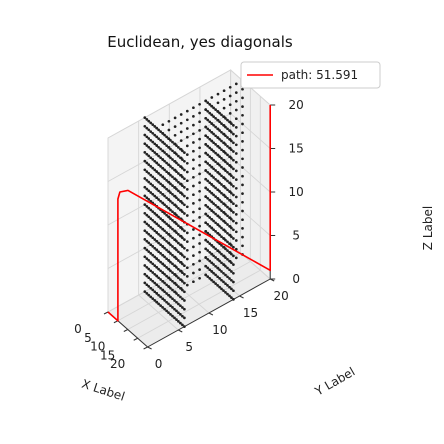  Describe the element at coordinates (88, 338) in the screenshot. I see `x-tick-label: 5` at that location.